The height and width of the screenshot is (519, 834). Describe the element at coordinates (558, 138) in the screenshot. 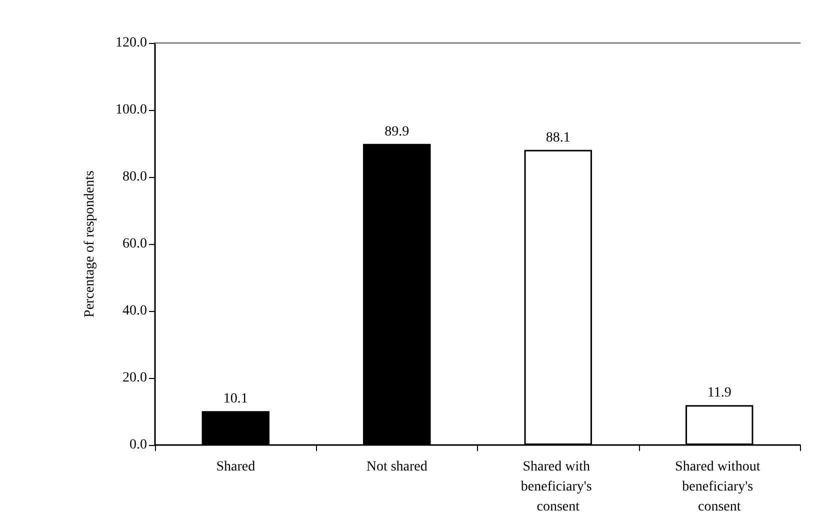

I see `data-label: 88.1` at that location.